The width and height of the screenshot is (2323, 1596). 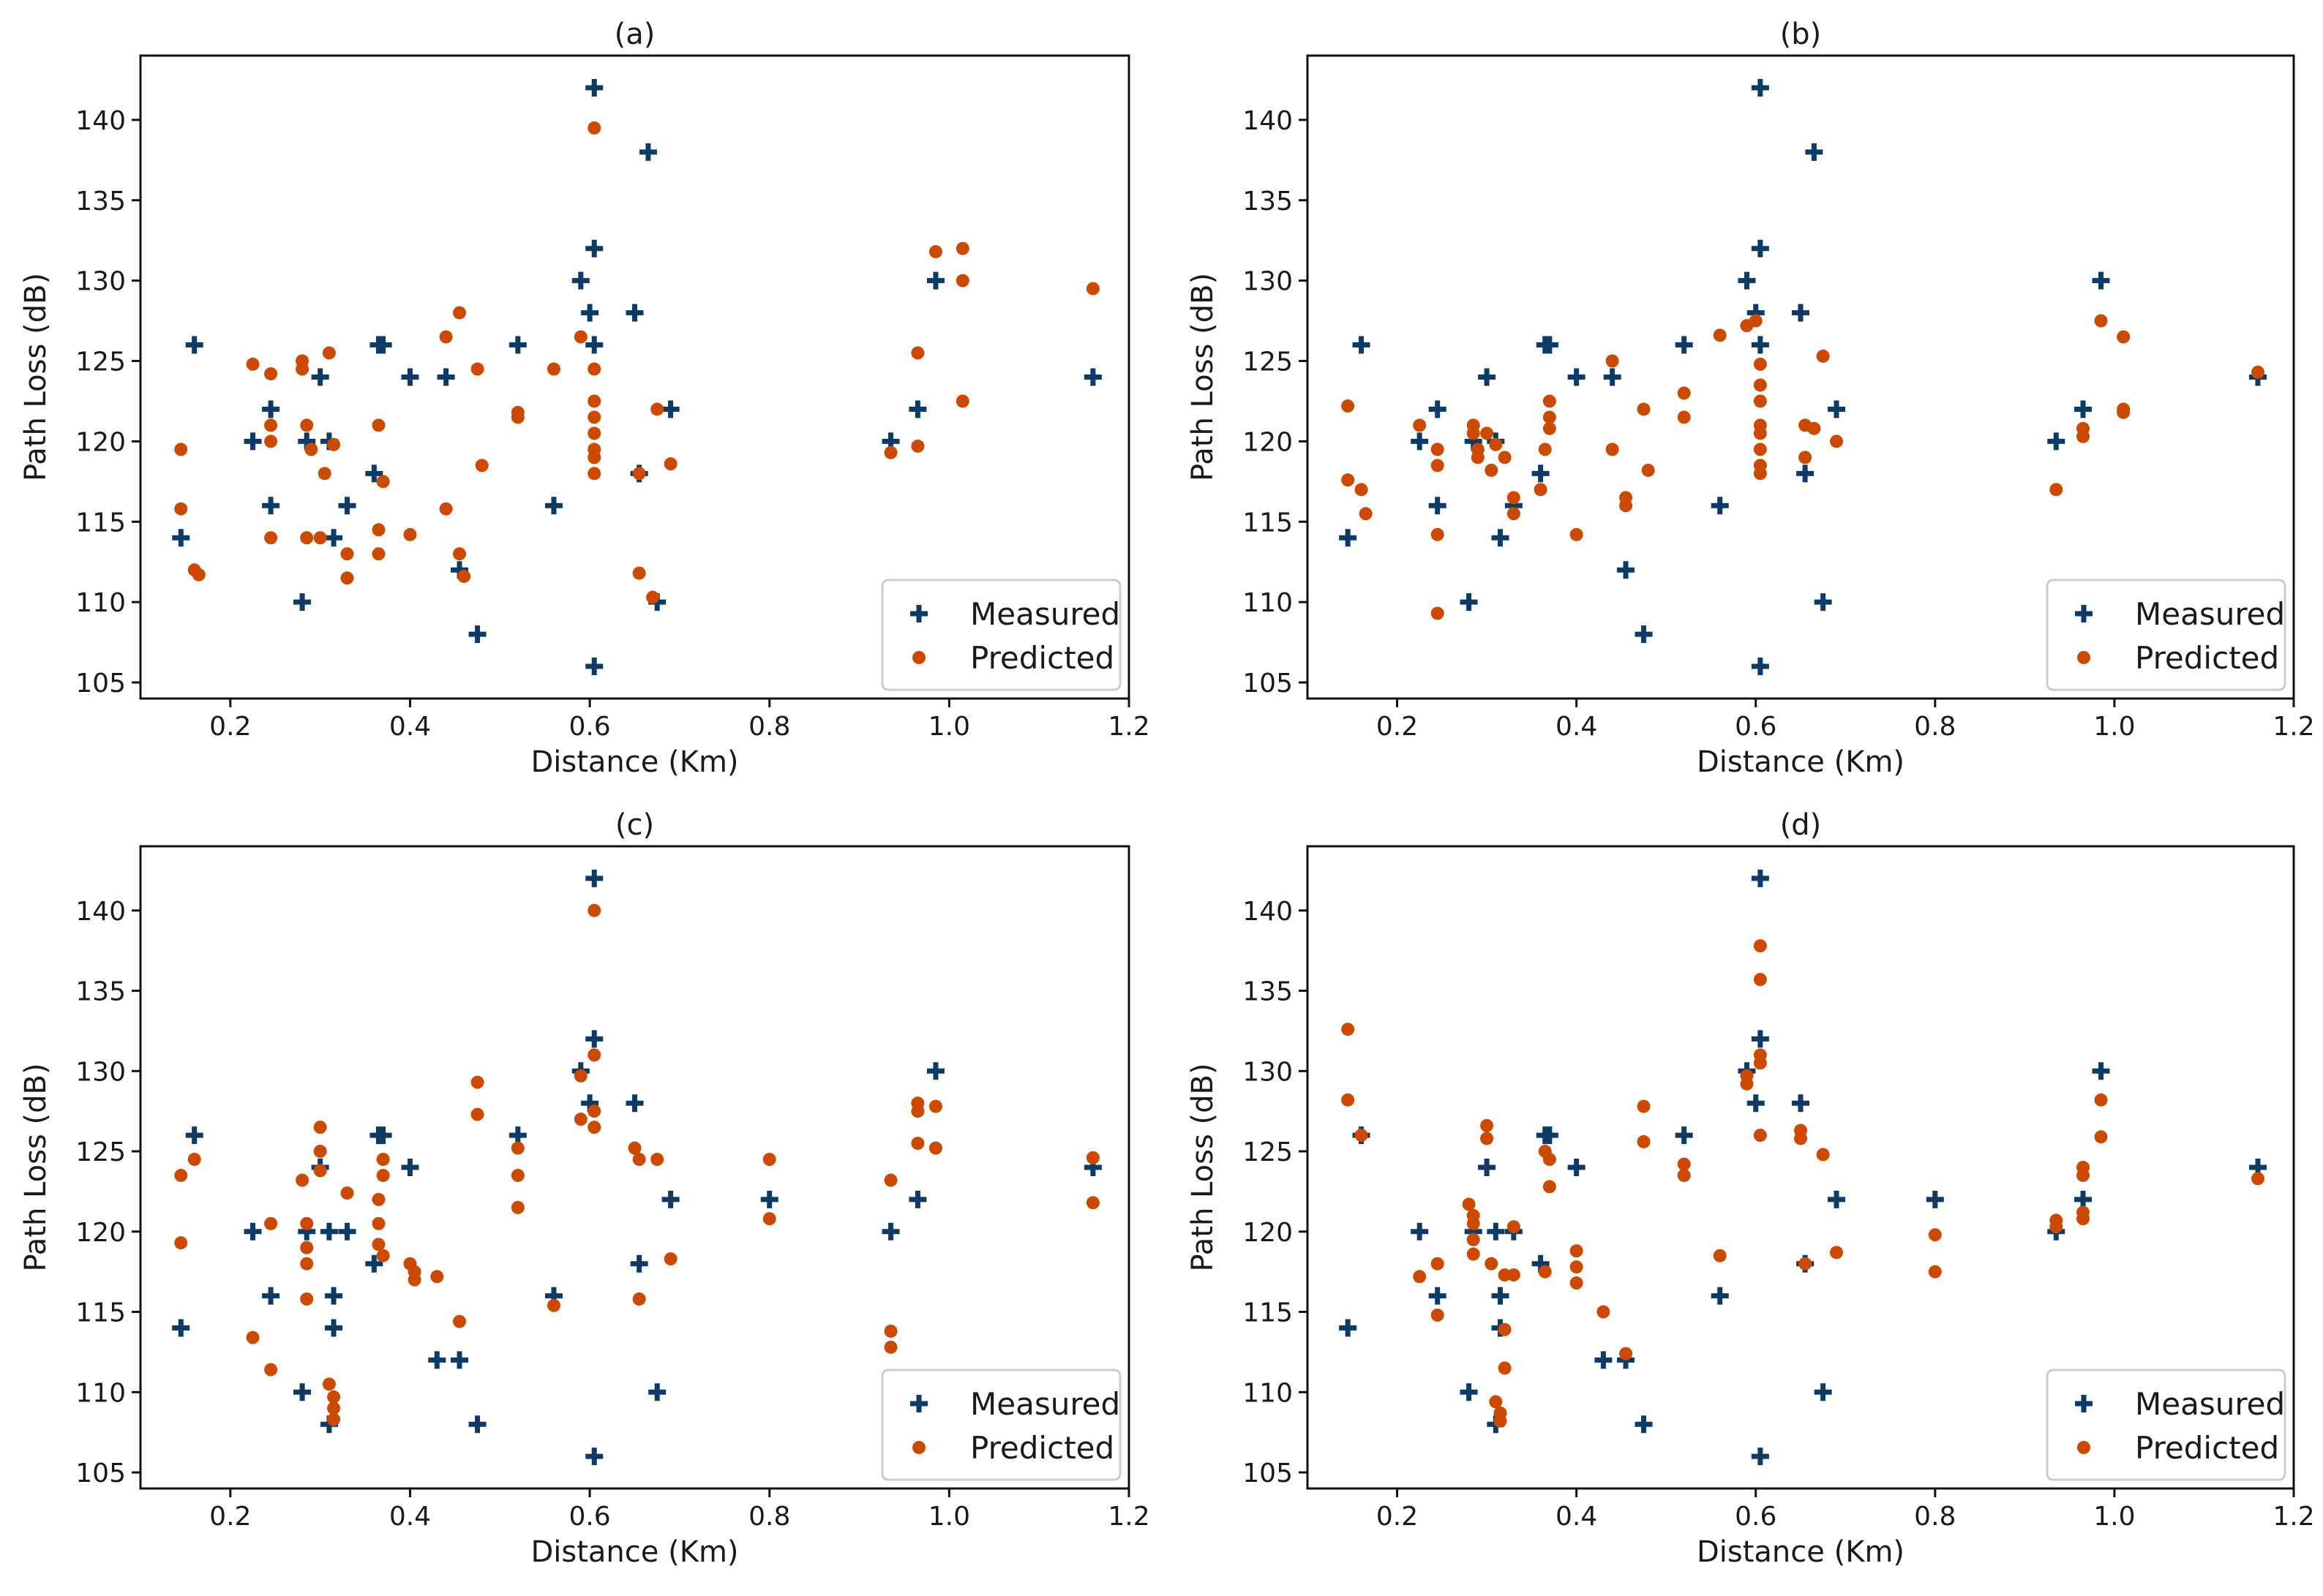 What do you see at coordinates (949, 1517) in the screenshot?
I see `x-tick-label-2-4: 1.0` at bounding box center [949, 1517].